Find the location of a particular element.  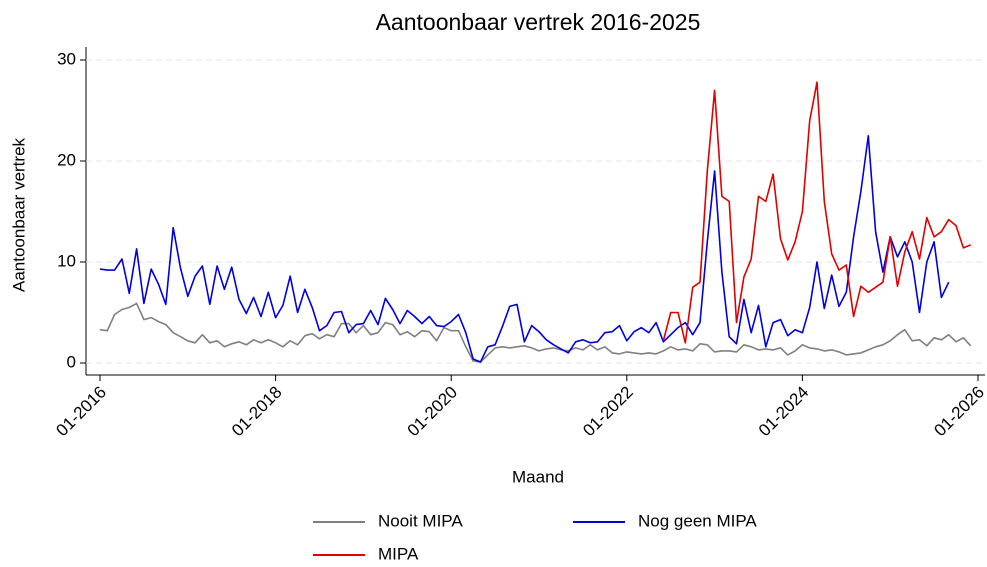

x-tick-label: 01-2016 is located at coordinates (81, 412).